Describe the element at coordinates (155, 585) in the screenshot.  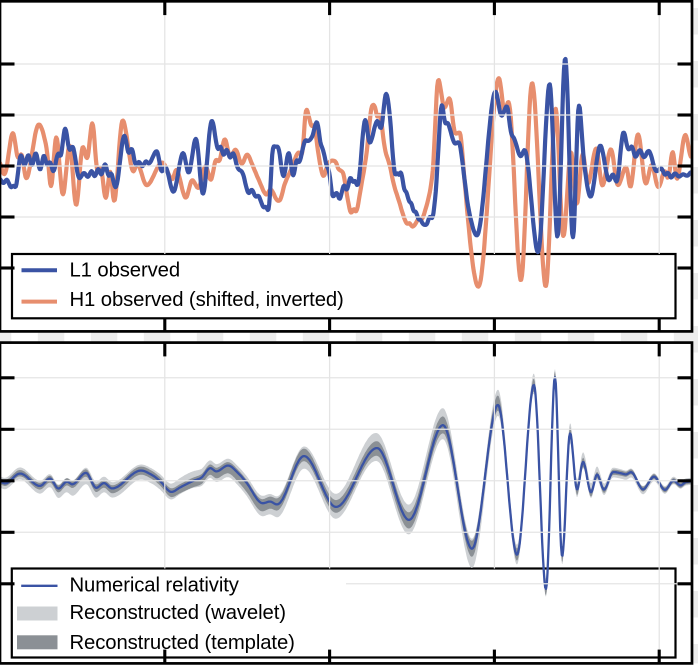
I see `svg-text: Numerical relativity` at that location.